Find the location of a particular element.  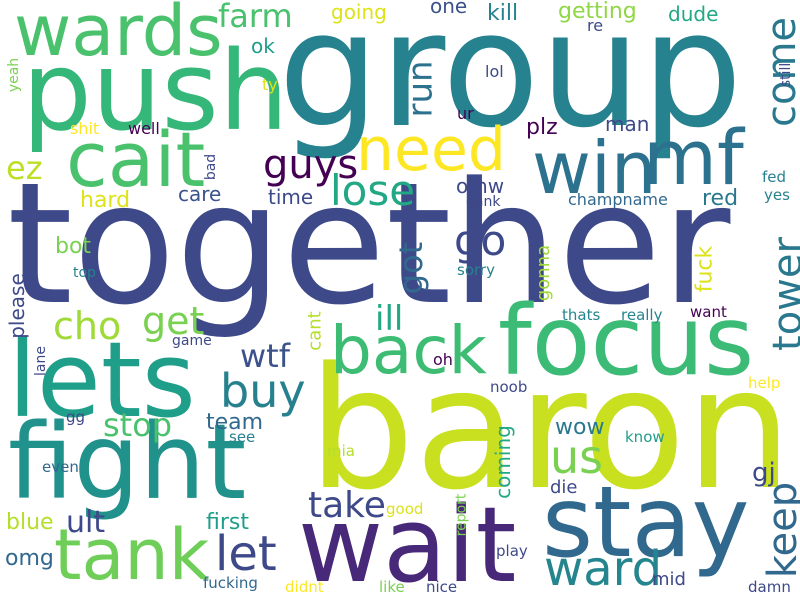

word-help: help is located at coordinates (764, 383).